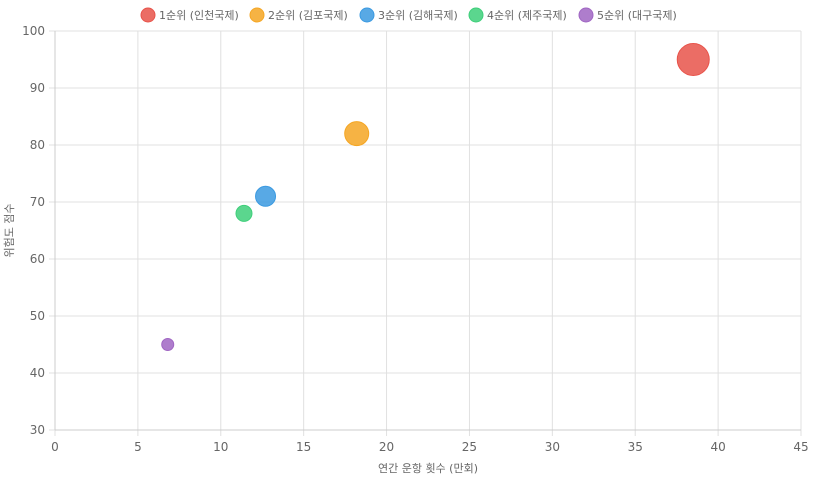 This screenshot has width=820, height=480. I want to click on x-tick-label: 25, so click(469, 447).